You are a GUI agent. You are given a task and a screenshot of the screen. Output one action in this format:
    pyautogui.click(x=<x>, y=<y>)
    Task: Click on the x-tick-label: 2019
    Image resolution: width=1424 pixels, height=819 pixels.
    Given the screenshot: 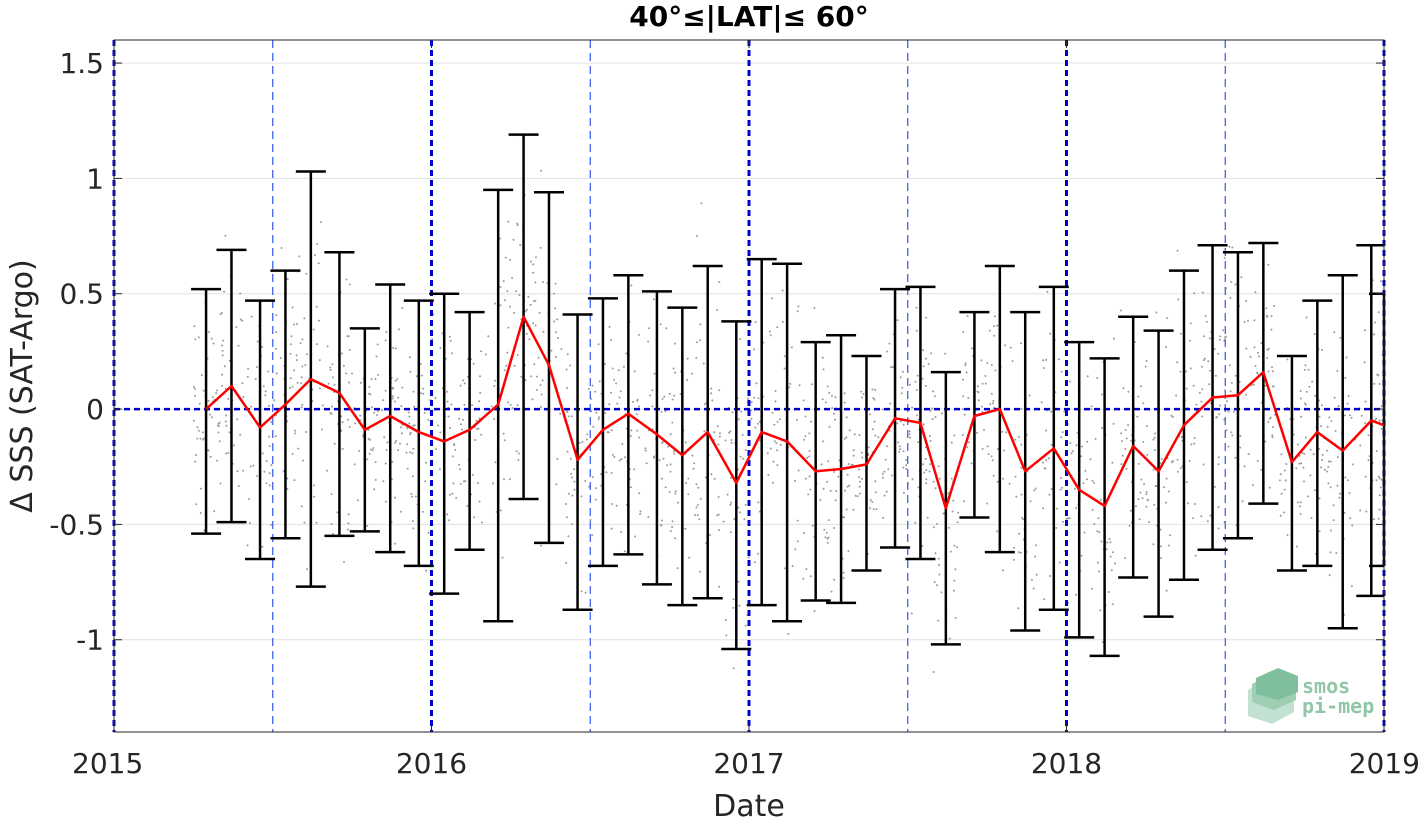 What is the action you would take?
    pyautogui.click(x=1384, y=763)
    